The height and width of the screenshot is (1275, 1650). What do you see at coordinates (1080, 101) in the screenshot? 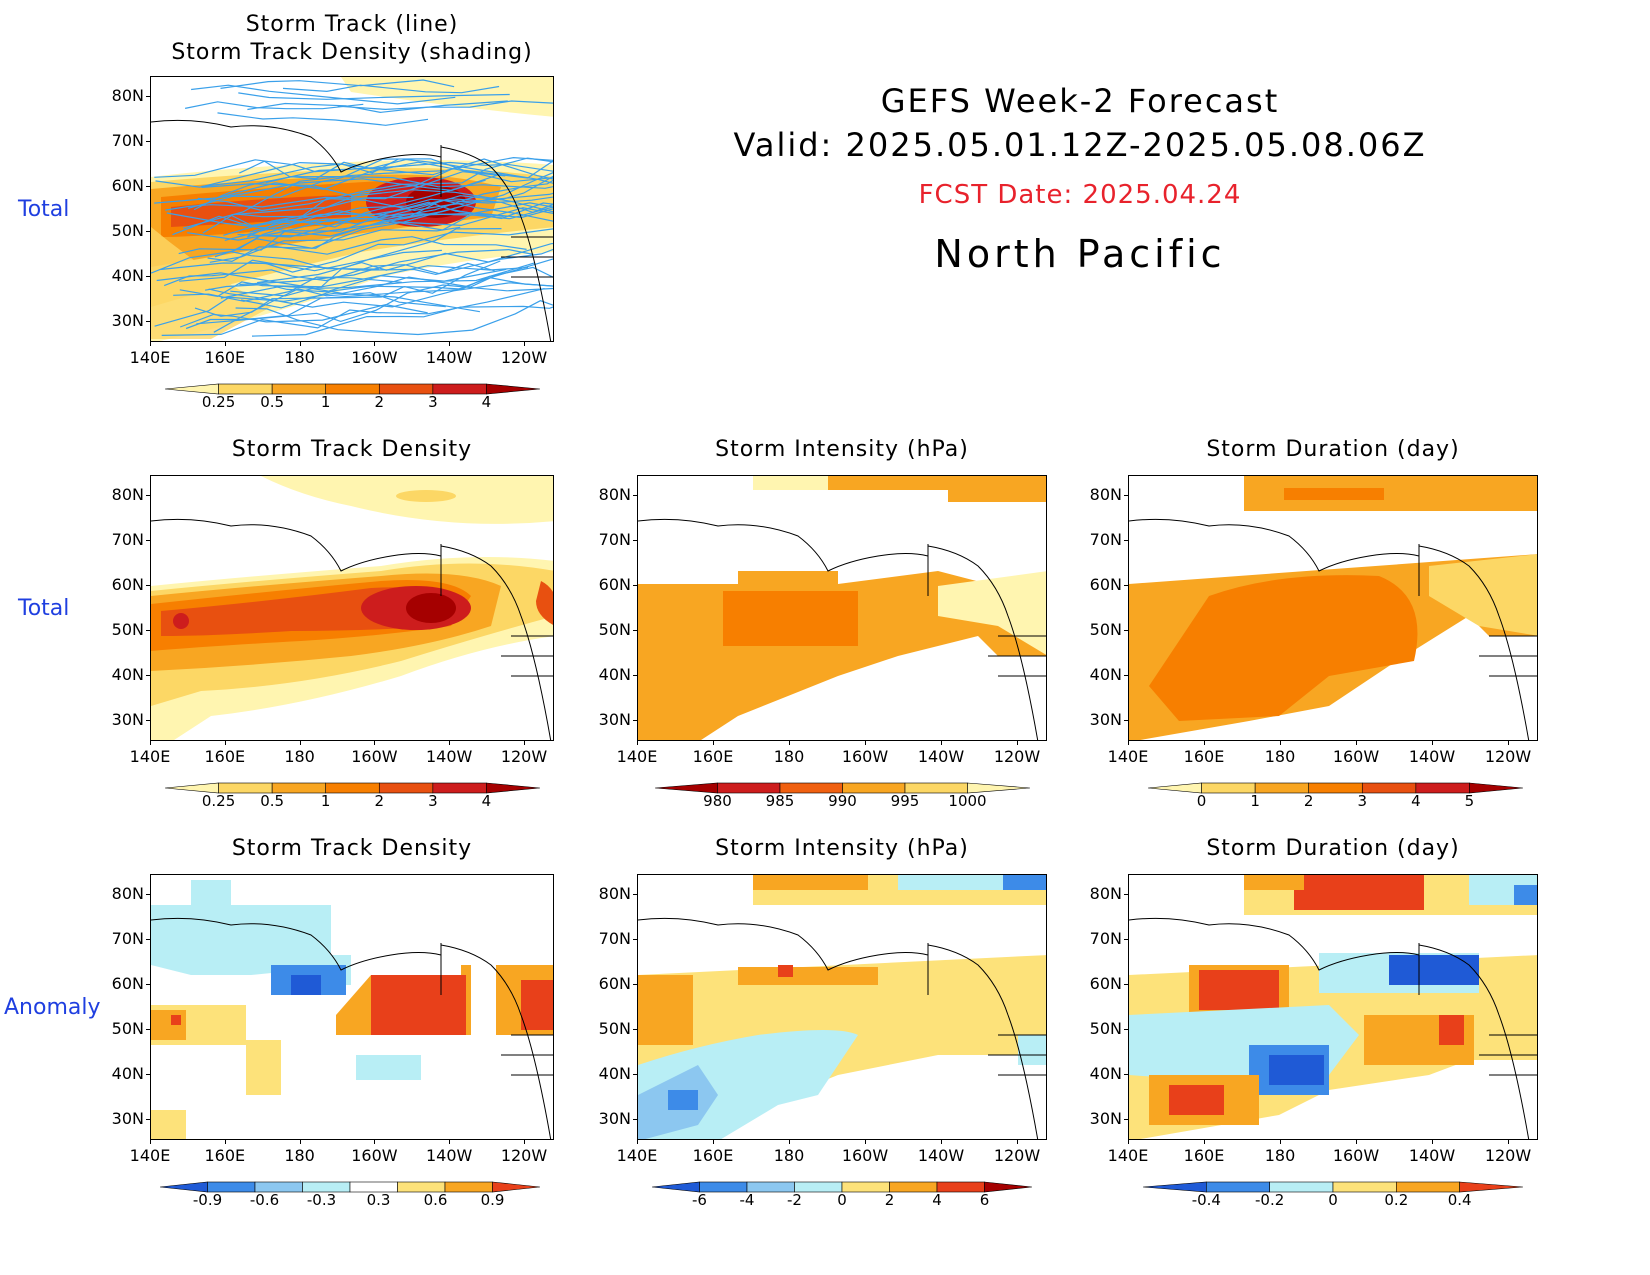
I see `forecast-title: GEFS Week-2 Forecast` at bounding box center [1080, 101].